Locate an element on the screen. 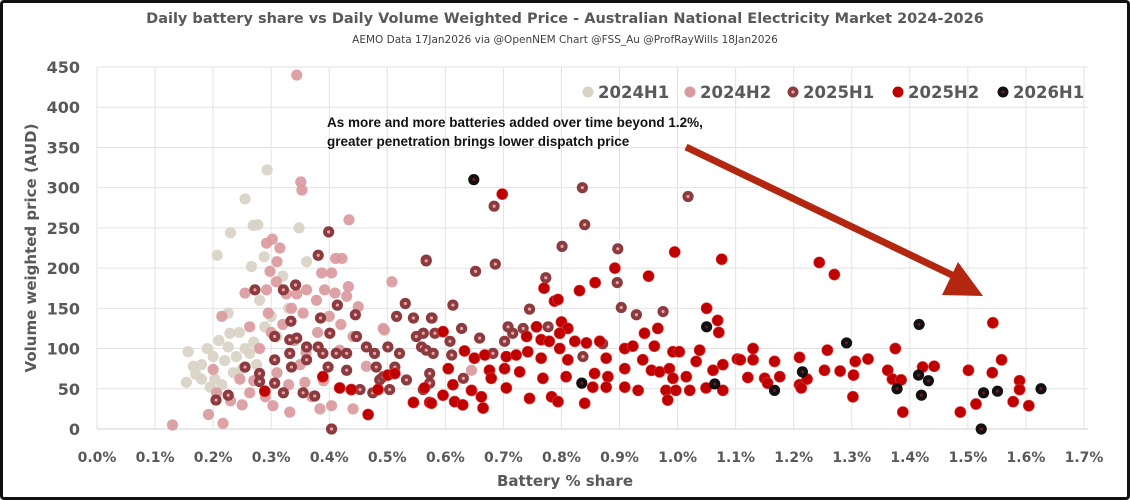  arrow-head is located at coordinates (962, 279).